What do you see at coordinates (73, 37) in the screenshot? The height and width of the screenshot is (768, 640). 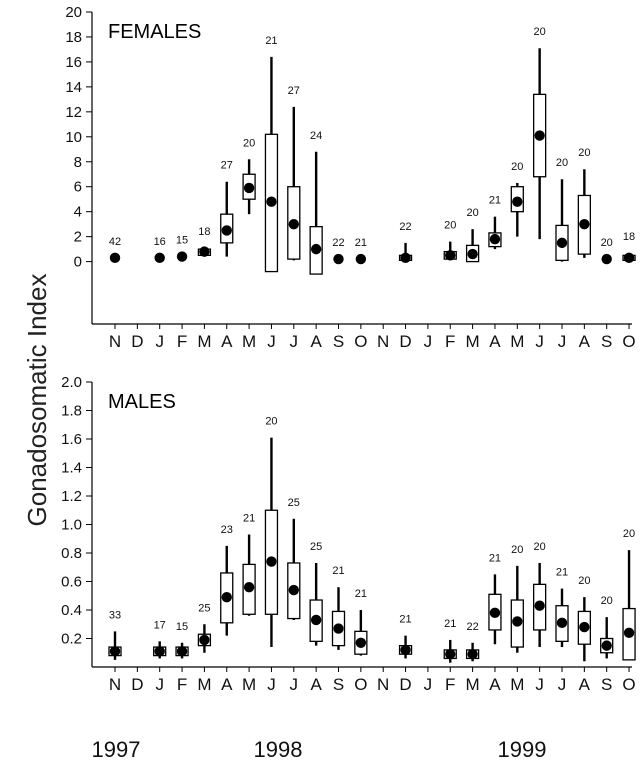 I see `y-tick-label: 18` at bounding box center [73, 37].